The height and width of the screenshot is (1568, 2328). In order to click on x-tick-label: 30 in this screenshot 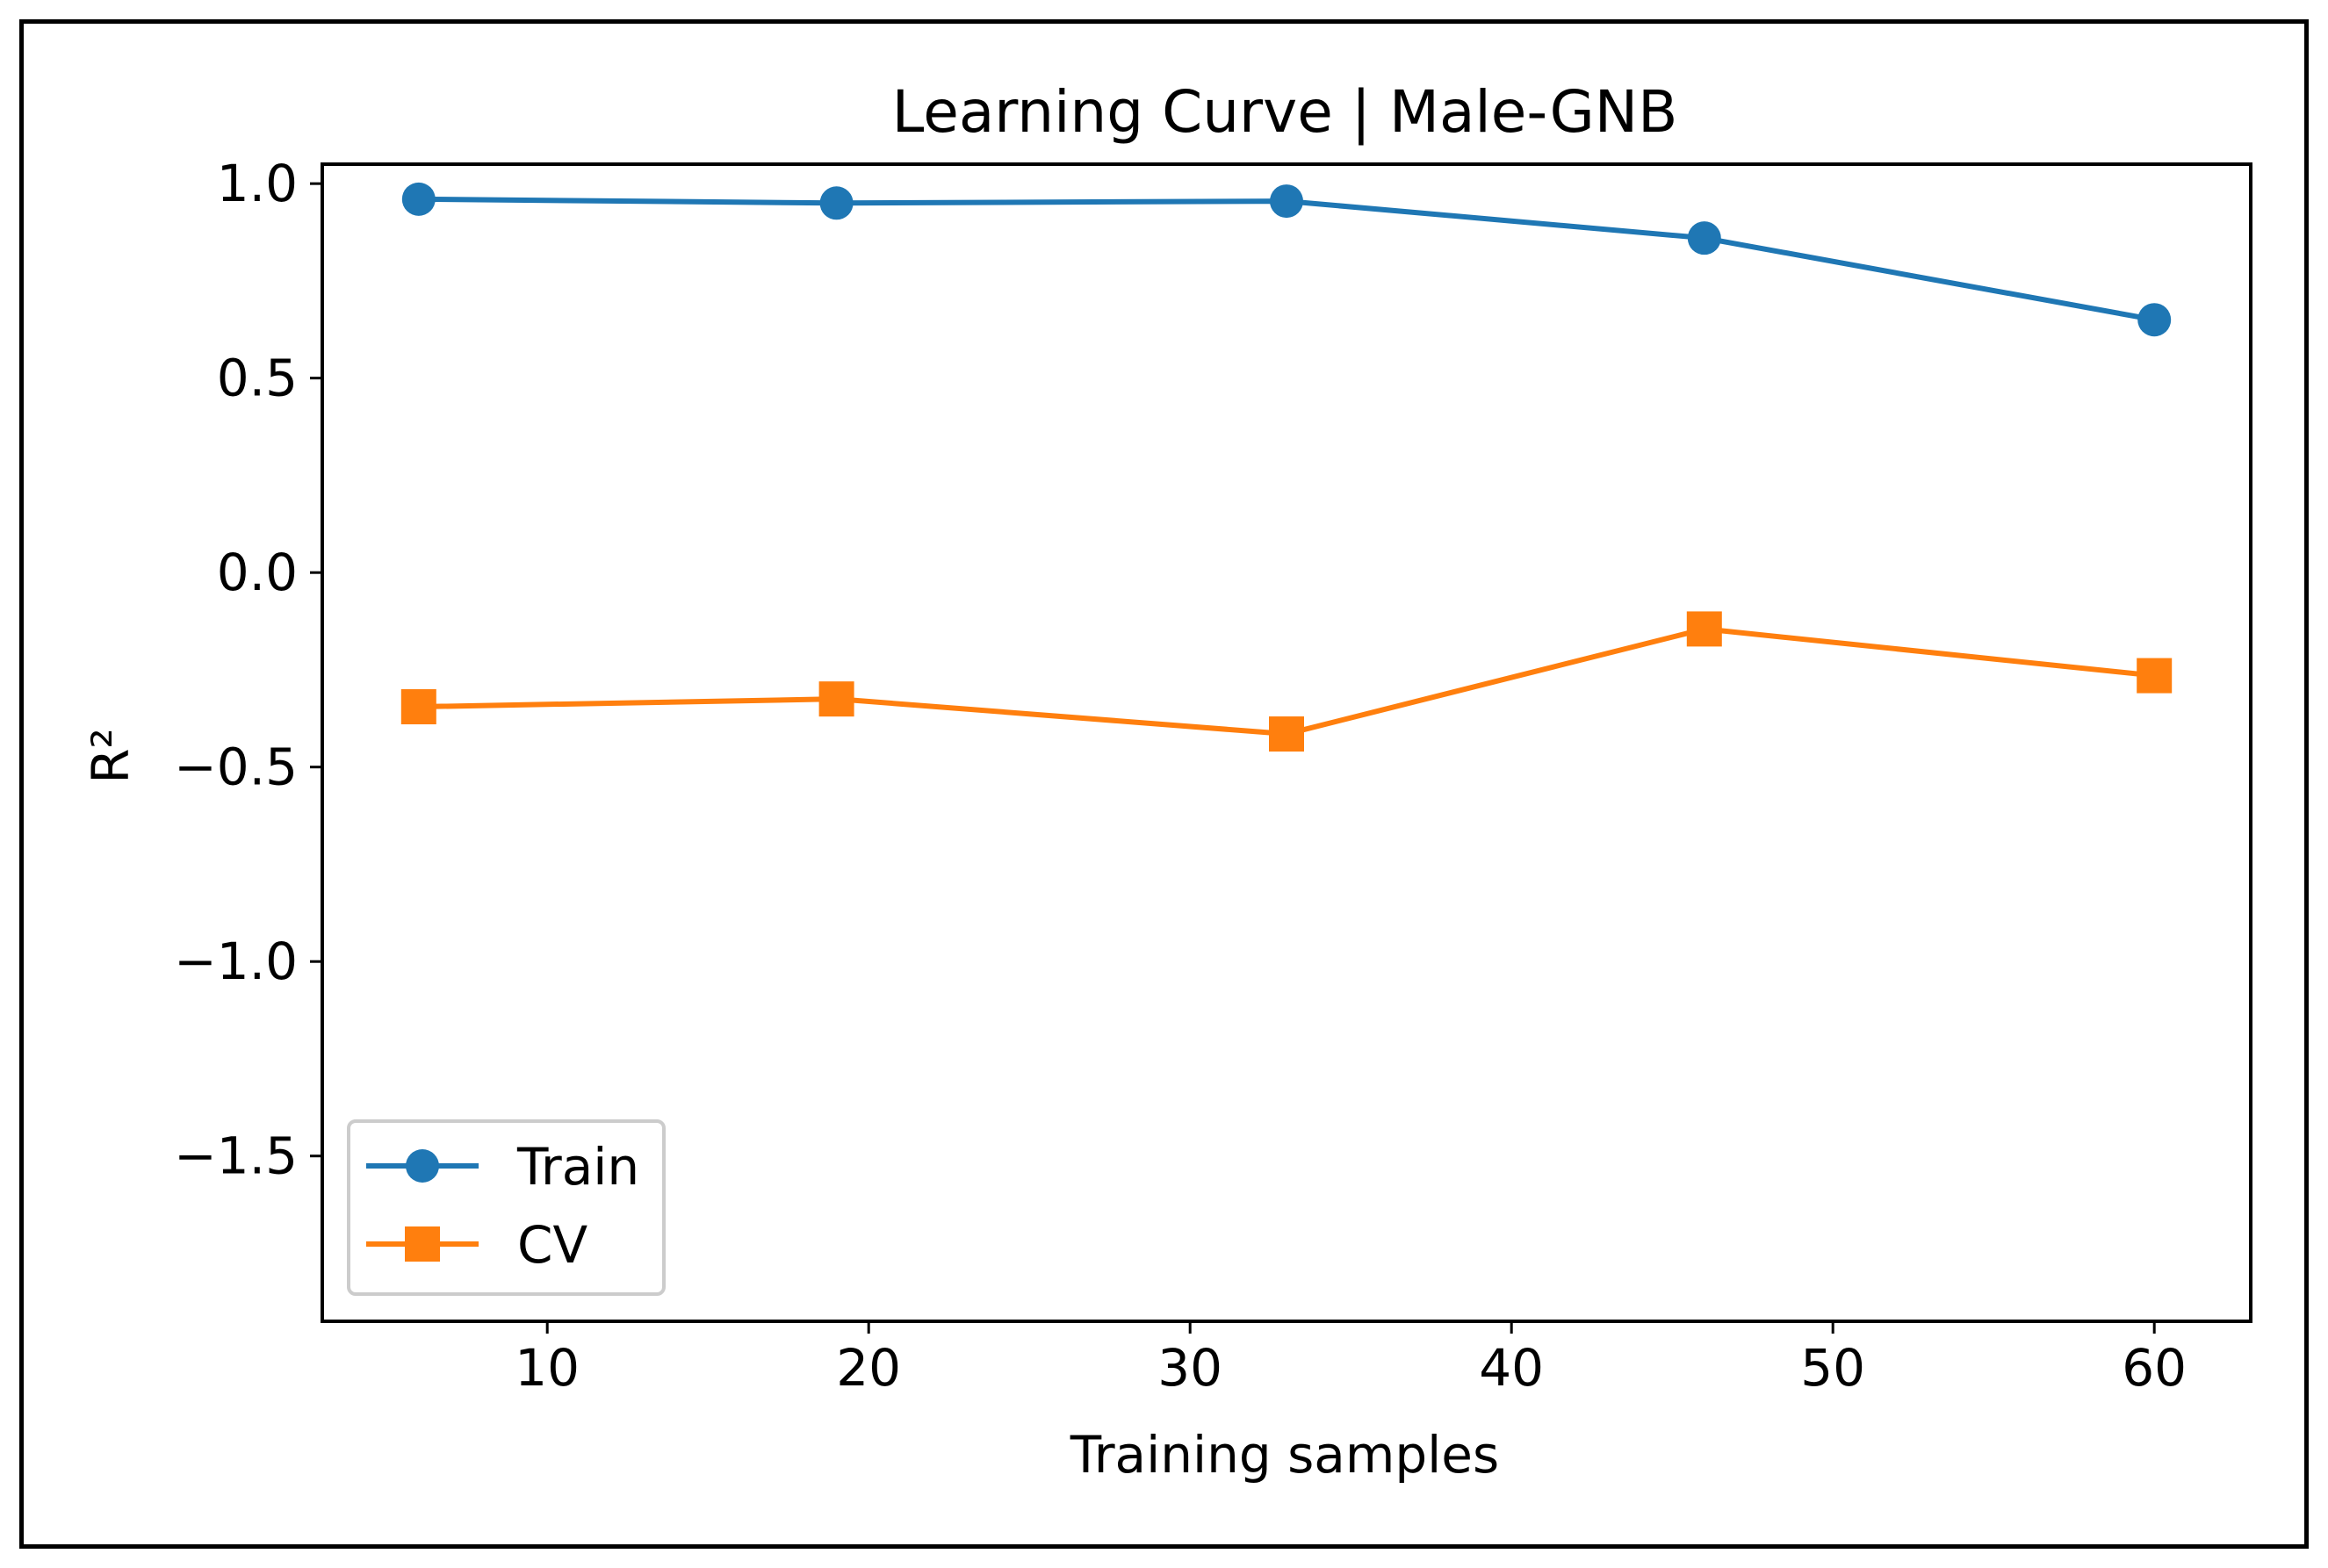, I will do `click(1189, 1368)`.